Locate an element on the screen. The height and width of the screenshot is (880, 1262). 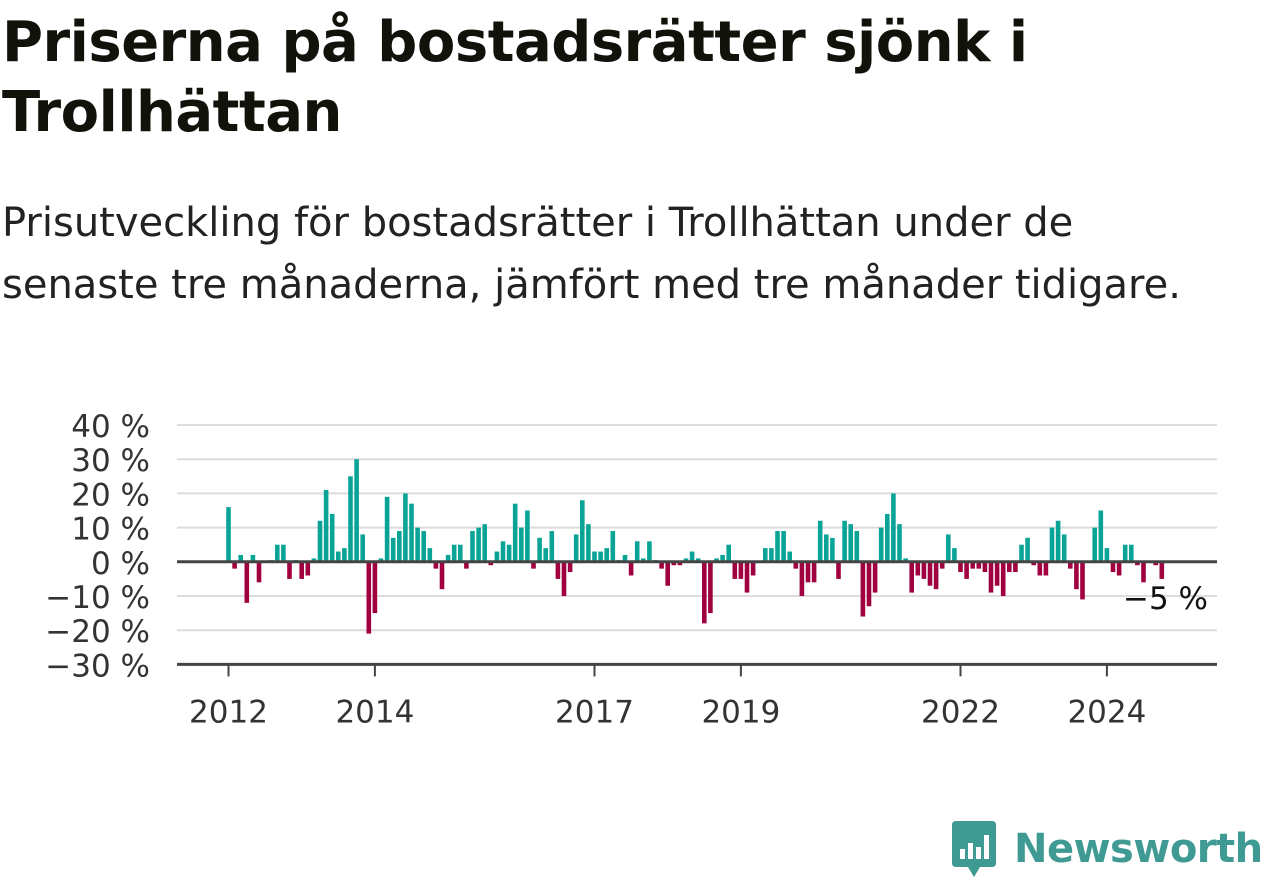
y-tick-label: −10 % is located at coordinates (97, 598).